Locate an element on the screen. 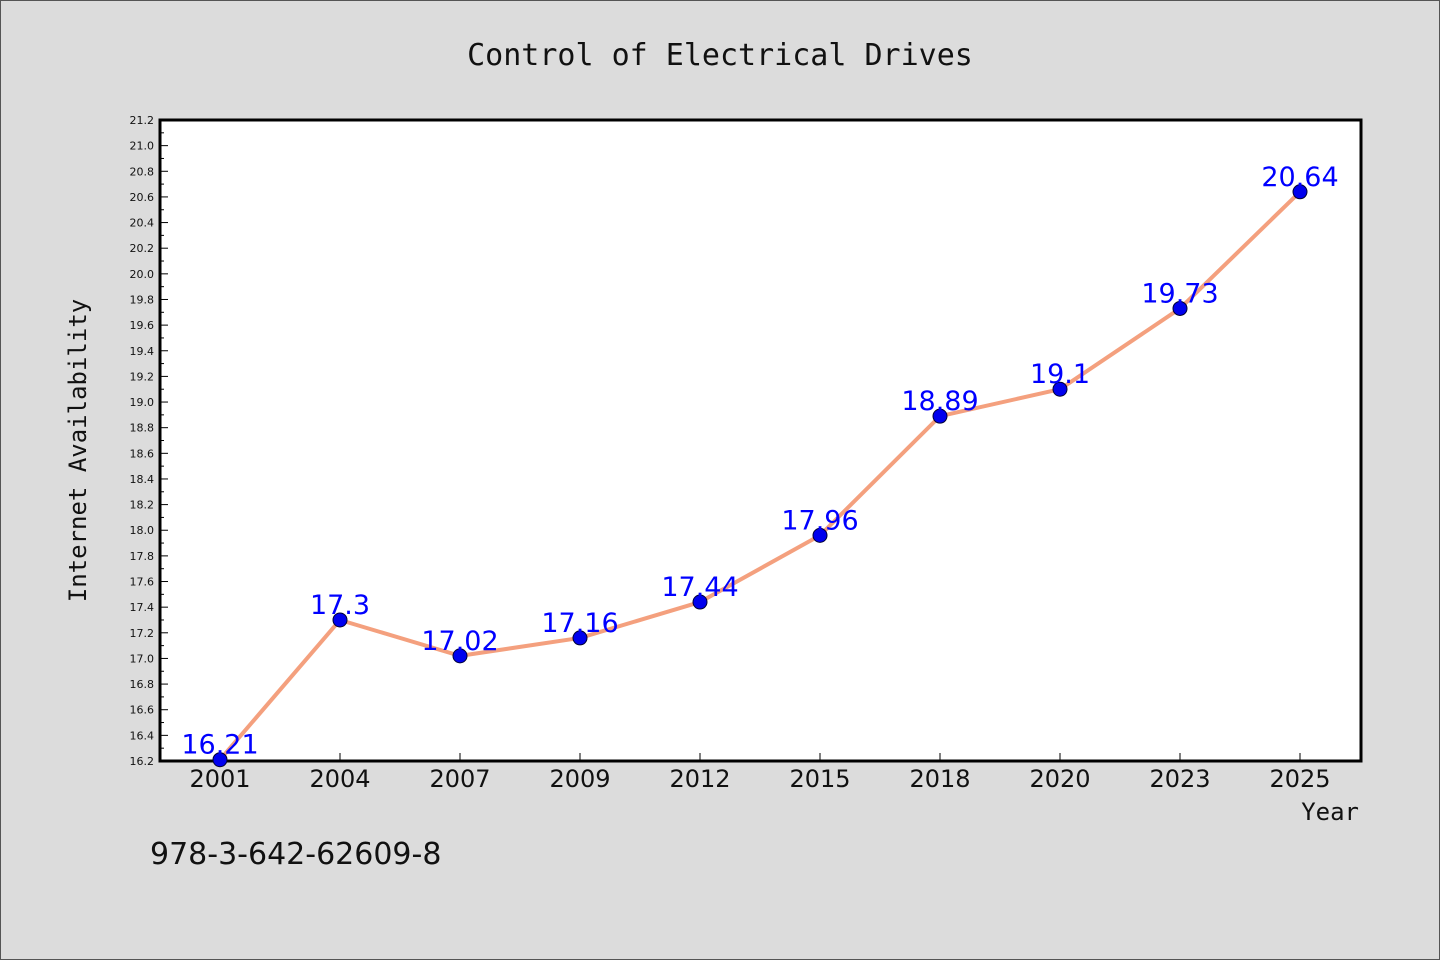  y-tick-label: 21.0 is located at coordinates (142, 146).